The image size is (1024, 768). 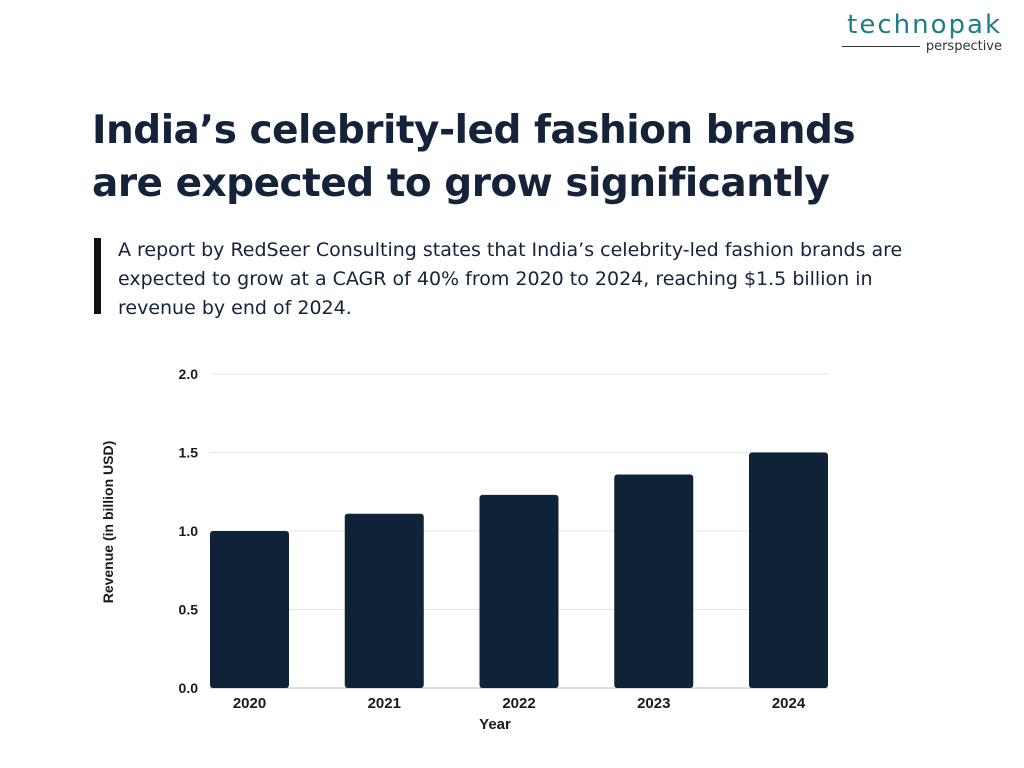 I want to click on x-tick-label: 2020, so click(x=249, y=703).